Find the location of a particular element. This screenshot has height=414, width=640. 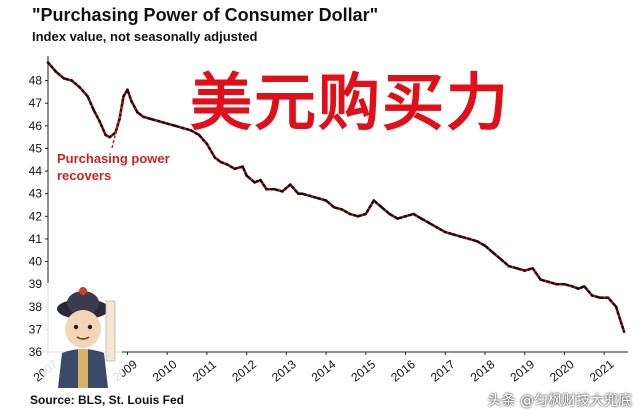

x-tick-label: 2019 is located at coordinates (522, 371).